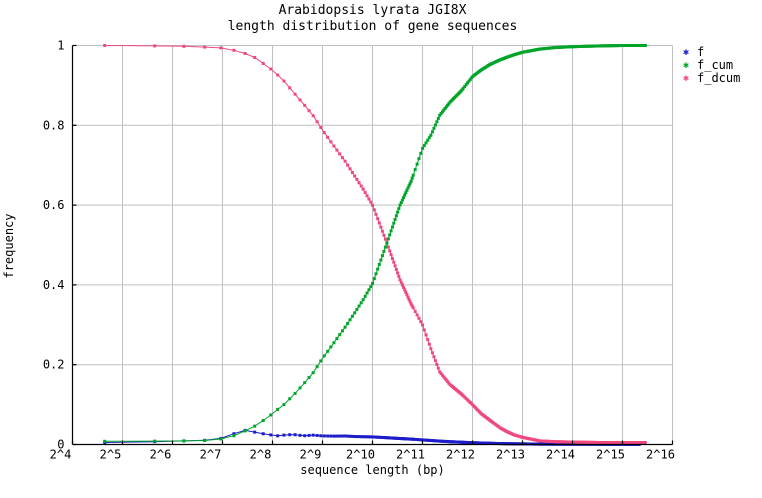  Describe the element at coordinates (372, 10) in the screenshot. I see `chart-title: Arabidopsis lyrata JGI8X` at that location.